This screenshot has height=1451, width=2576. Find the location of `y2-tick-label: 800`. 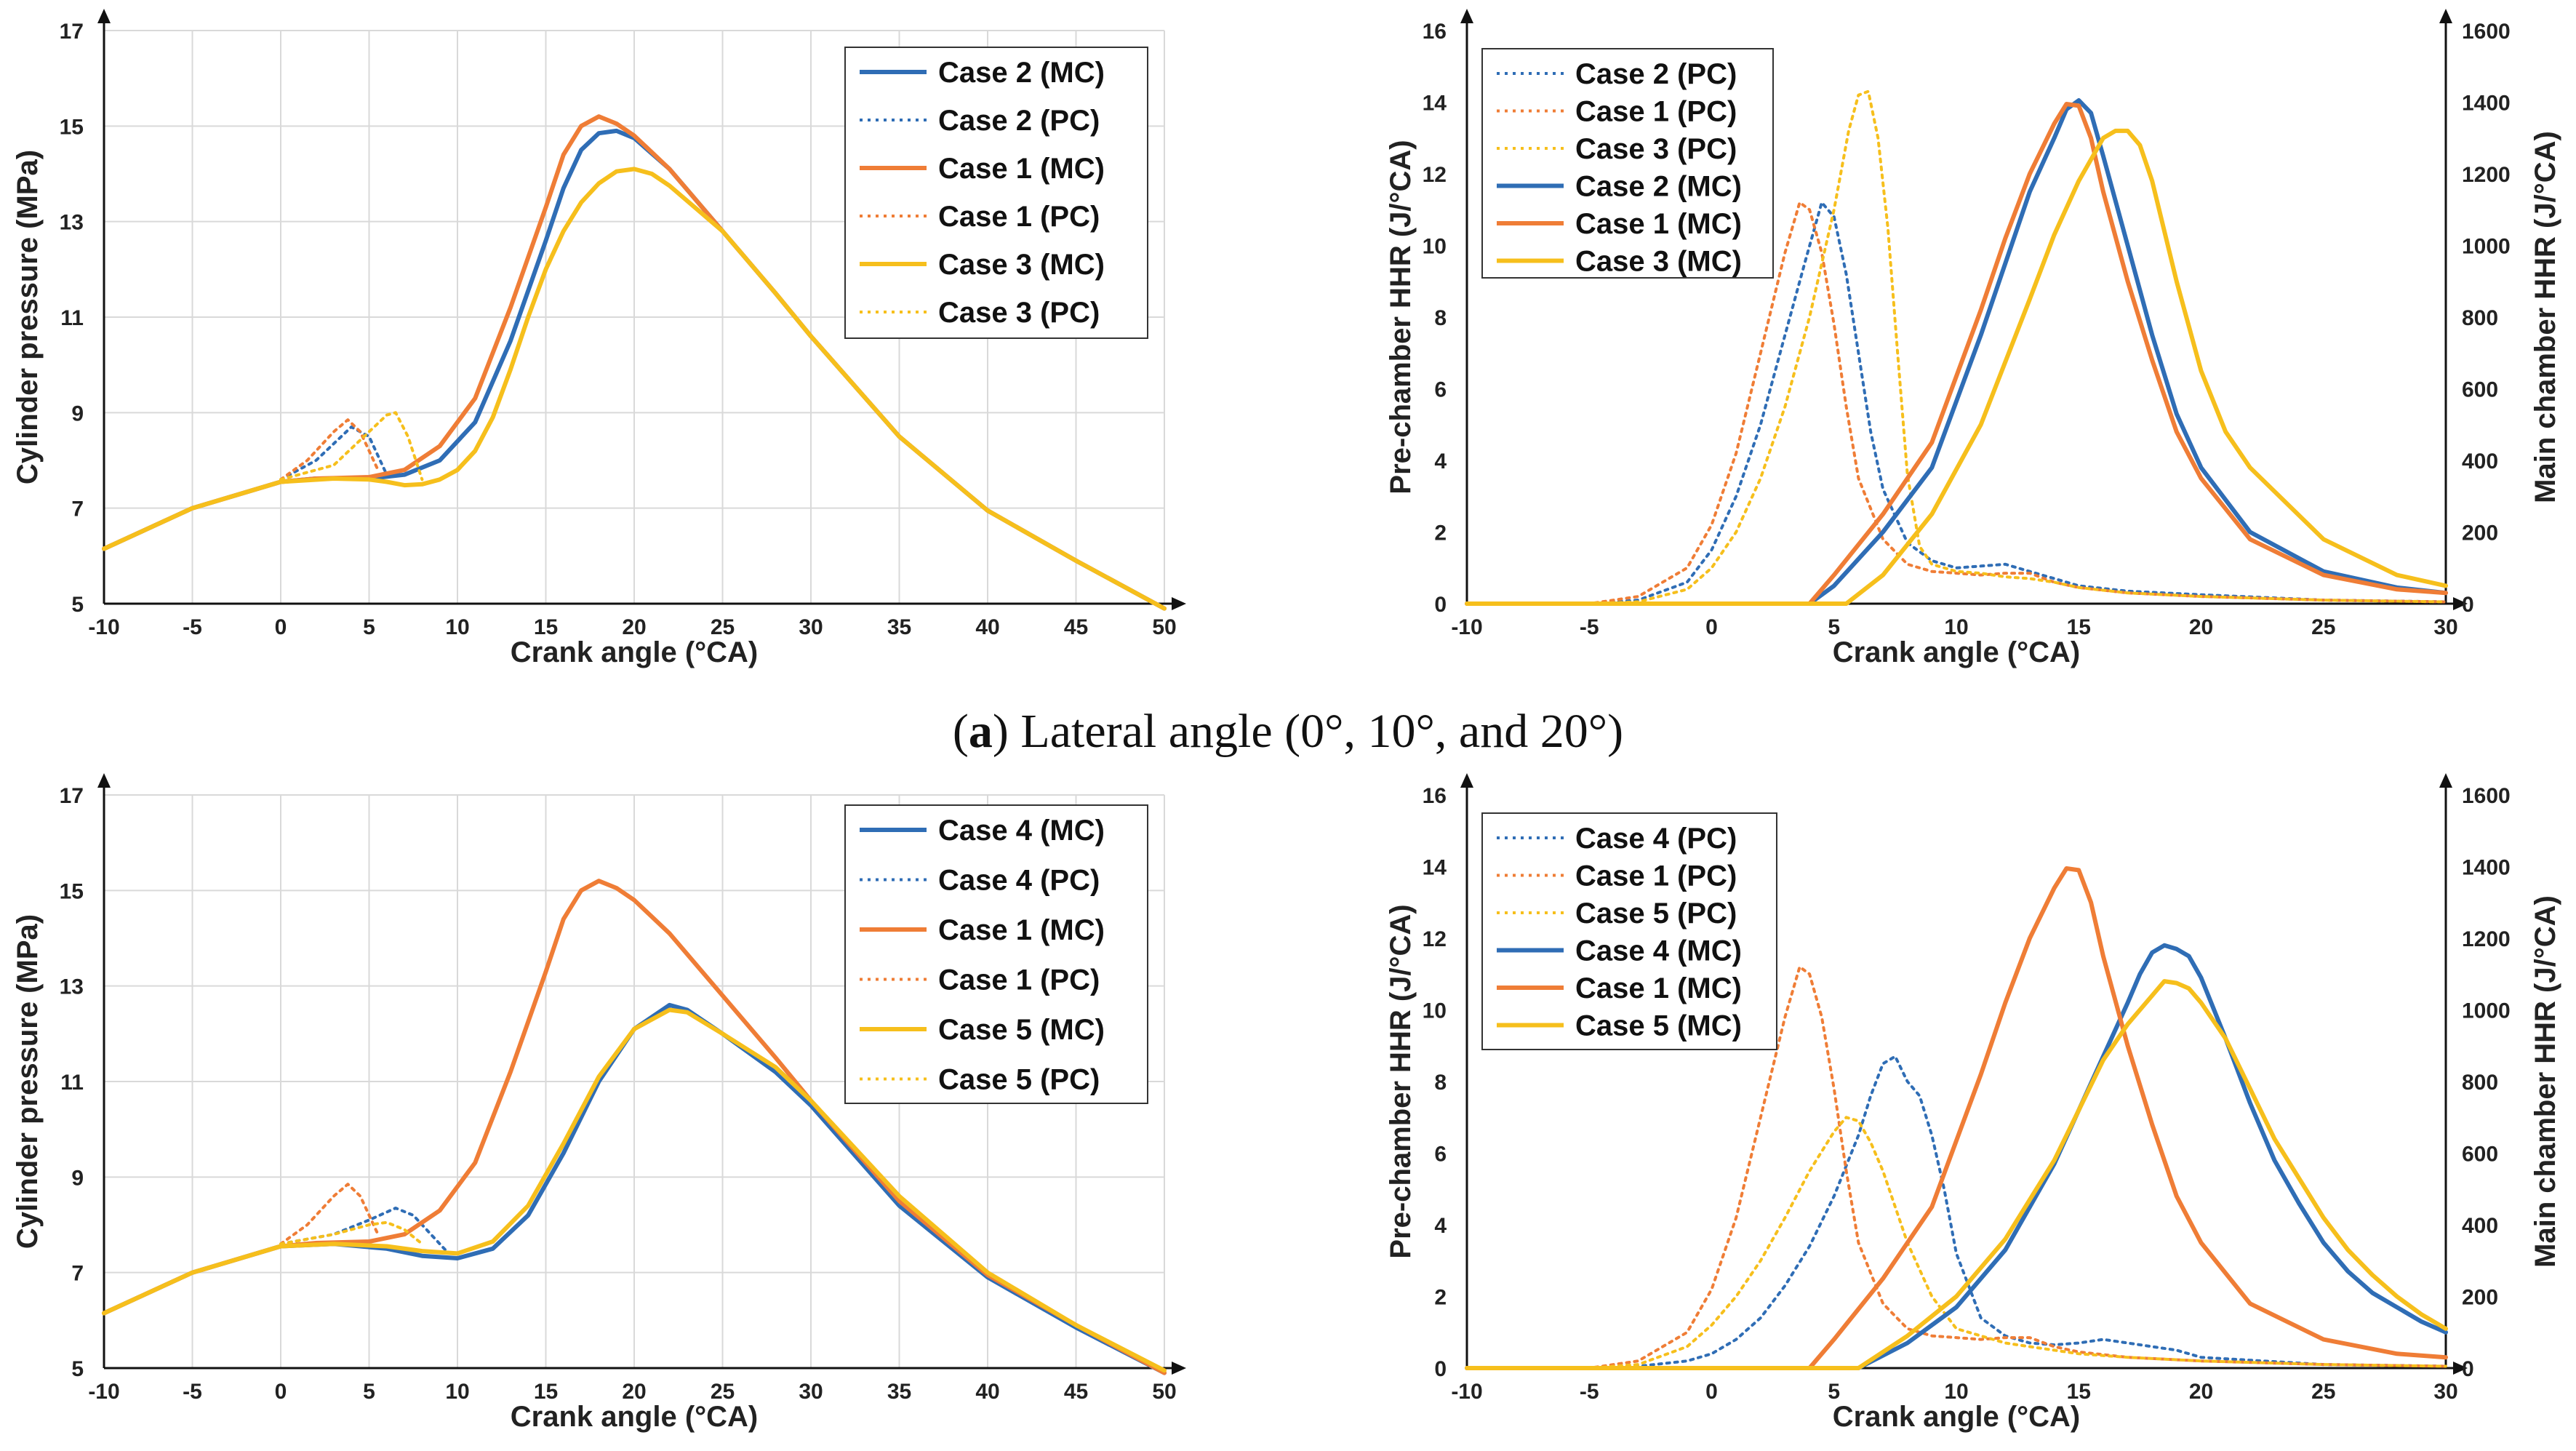

y2-tick-label: 800 is located at coordinates (2480, 318).